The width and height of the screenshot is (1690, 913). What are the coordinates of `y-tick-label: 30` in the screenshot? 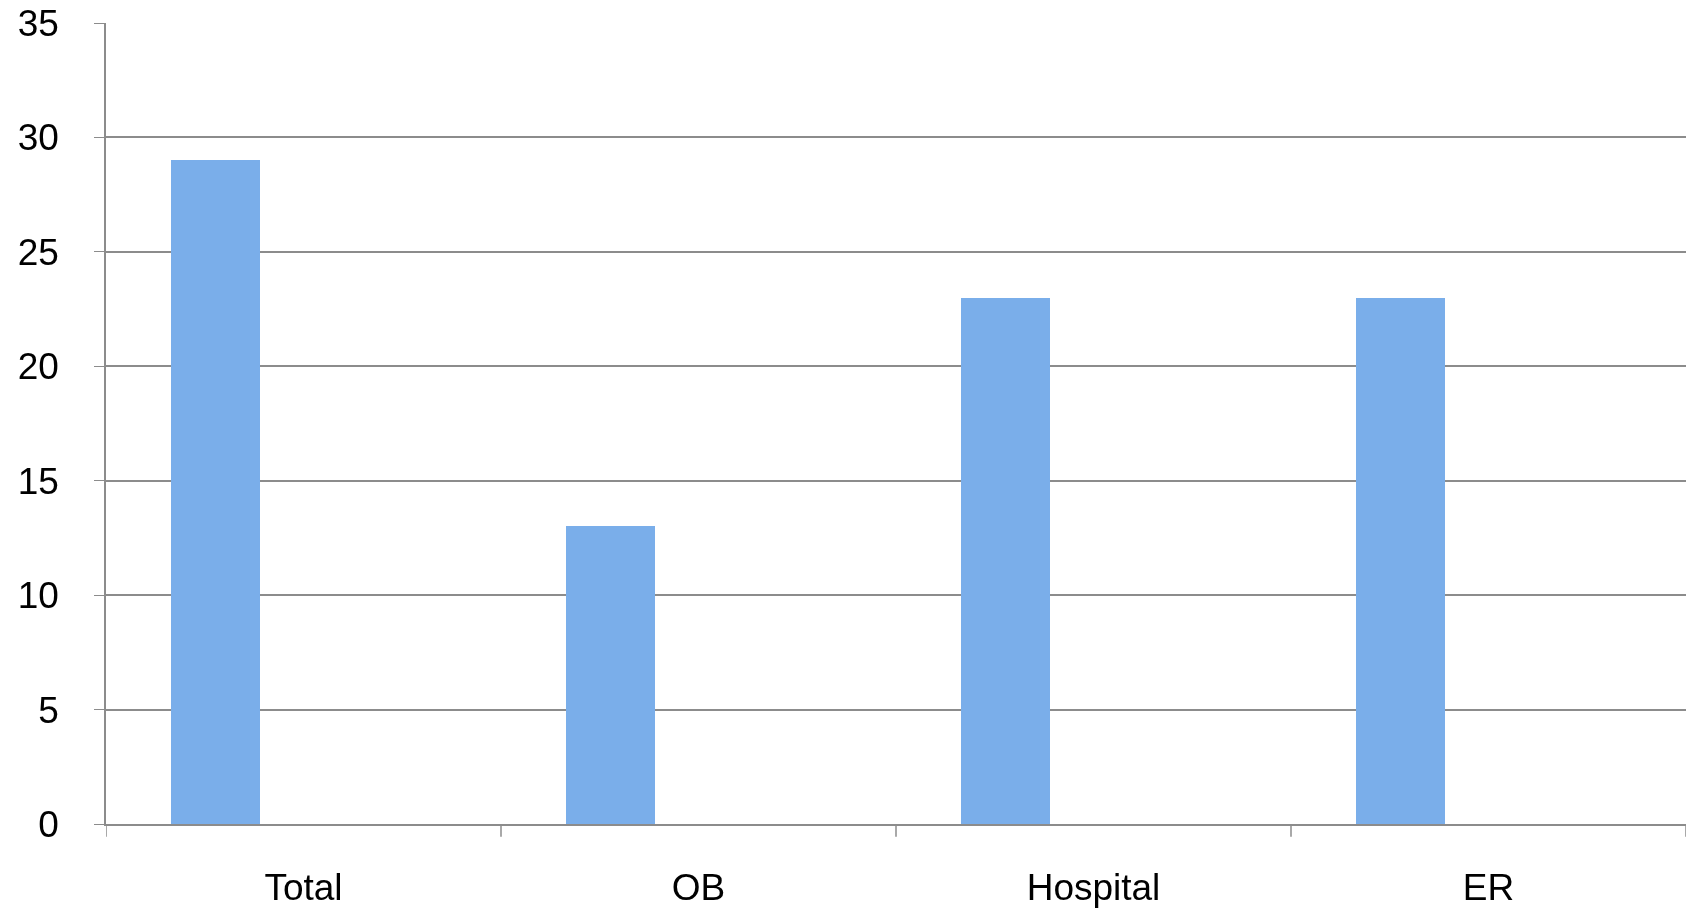 It's located at (38, 138).